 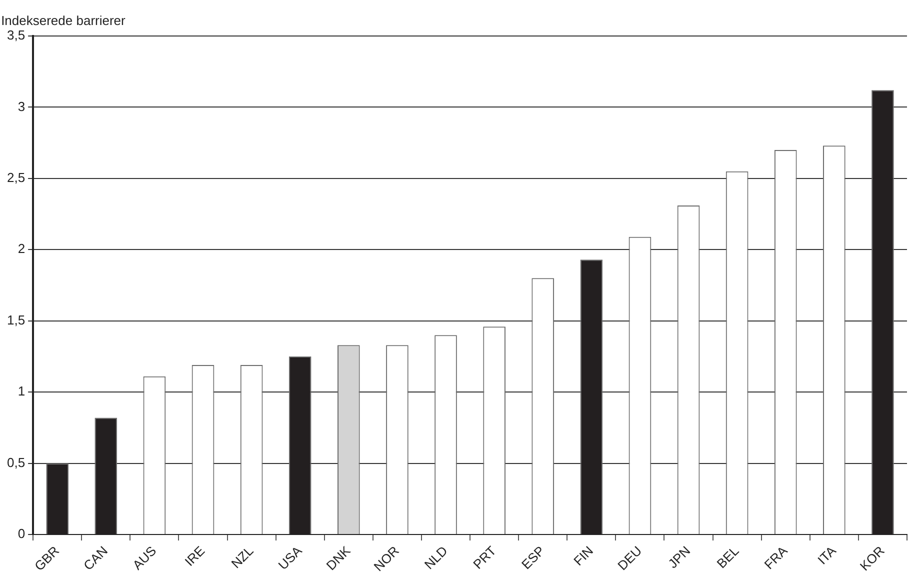 I want to click on y-tick-label: 0,5, so click(x=16, y=462).